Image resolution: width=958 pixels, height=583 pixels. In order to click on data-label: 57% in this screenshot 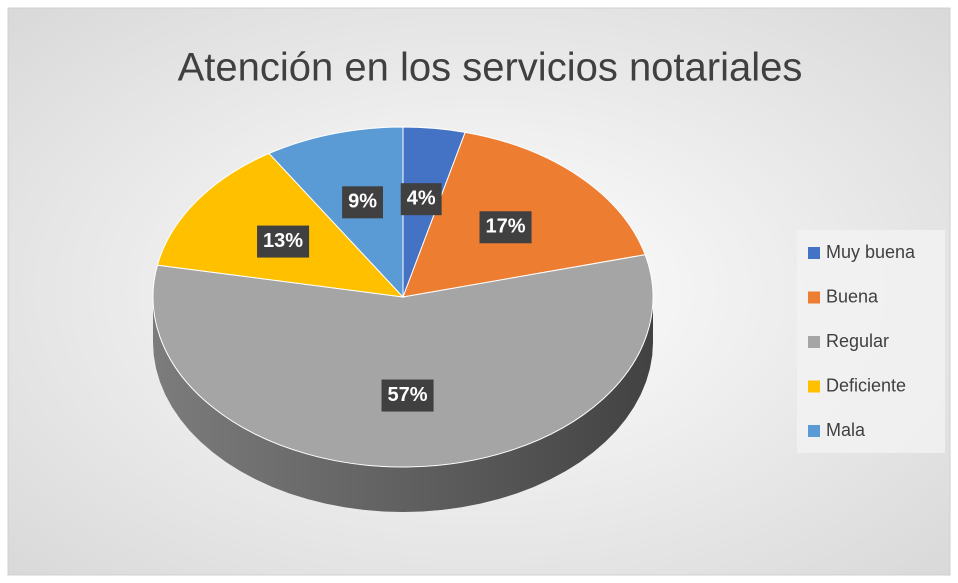, I will do `click(408, 395)`.